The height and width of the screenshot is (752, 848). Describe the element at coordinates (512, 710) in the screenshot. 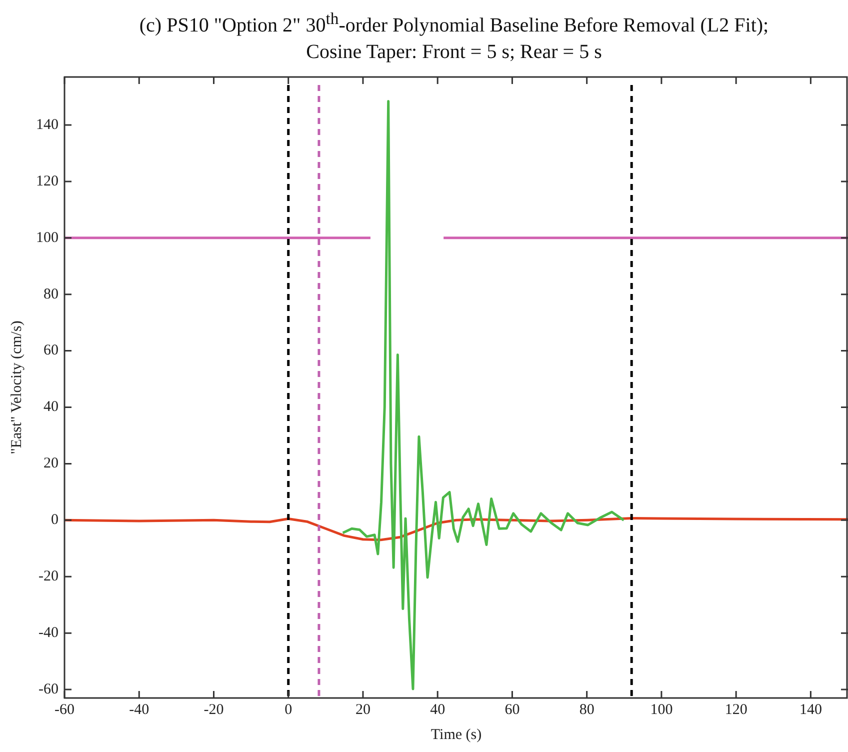

I see `x-tick-label: 60` at that location.